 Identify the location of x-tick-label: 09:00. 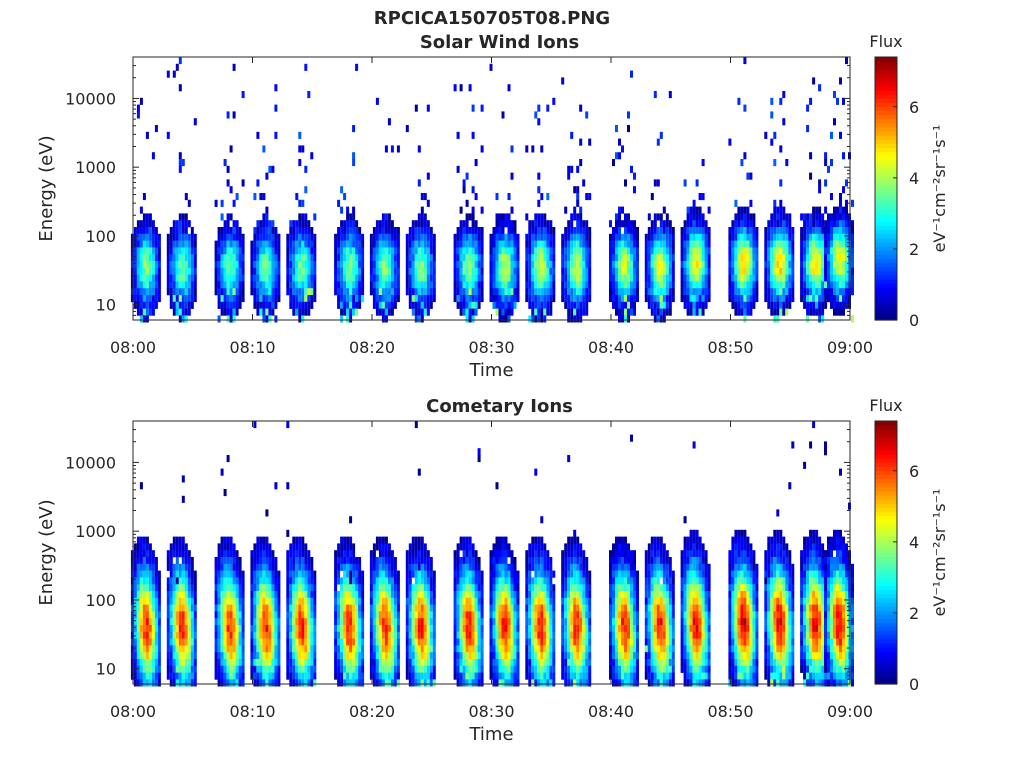
(850, 347).